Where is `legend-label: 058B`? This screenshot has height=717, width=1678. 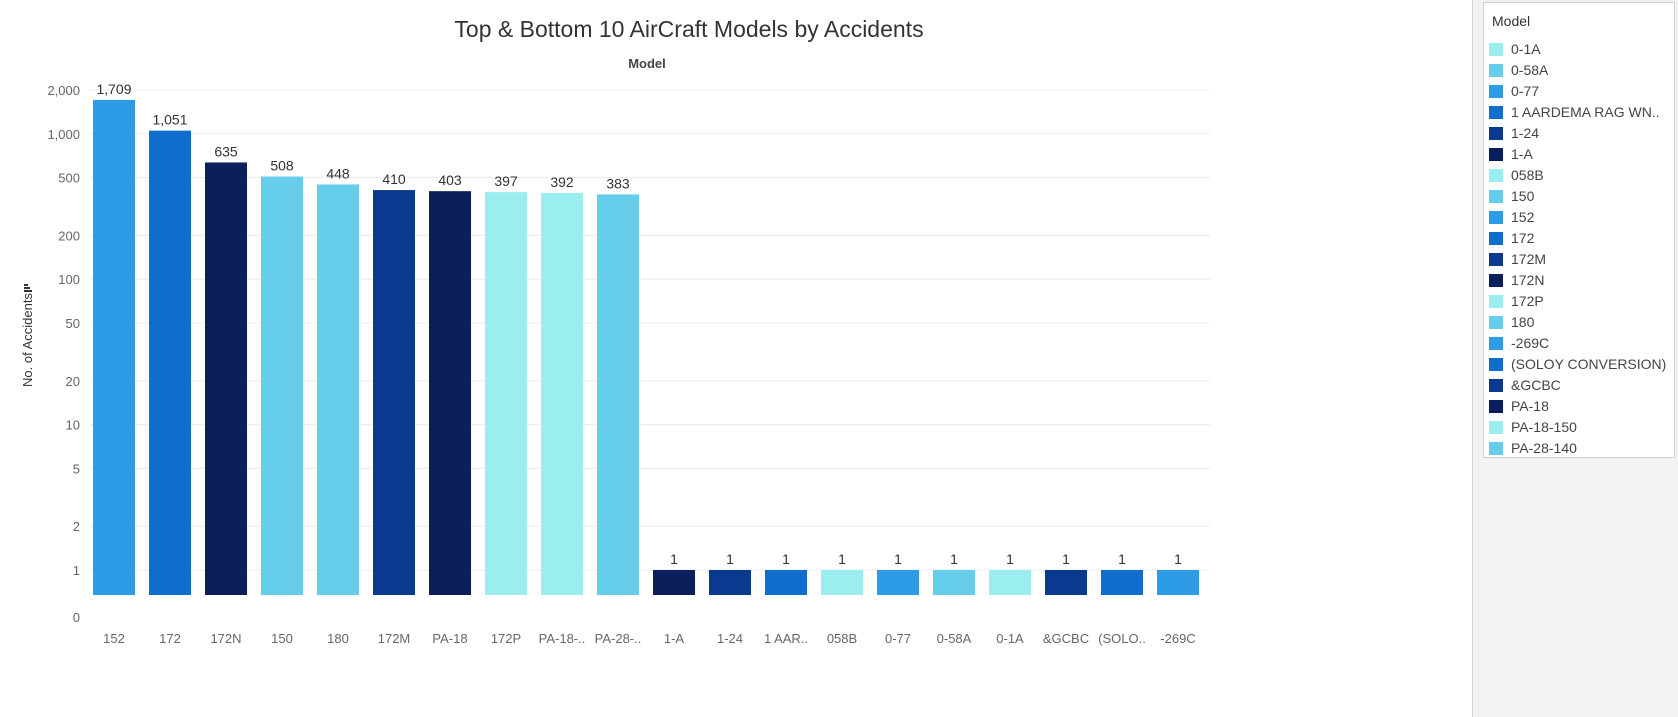
legend-label: 058B is located at coordinates (1527, 175).